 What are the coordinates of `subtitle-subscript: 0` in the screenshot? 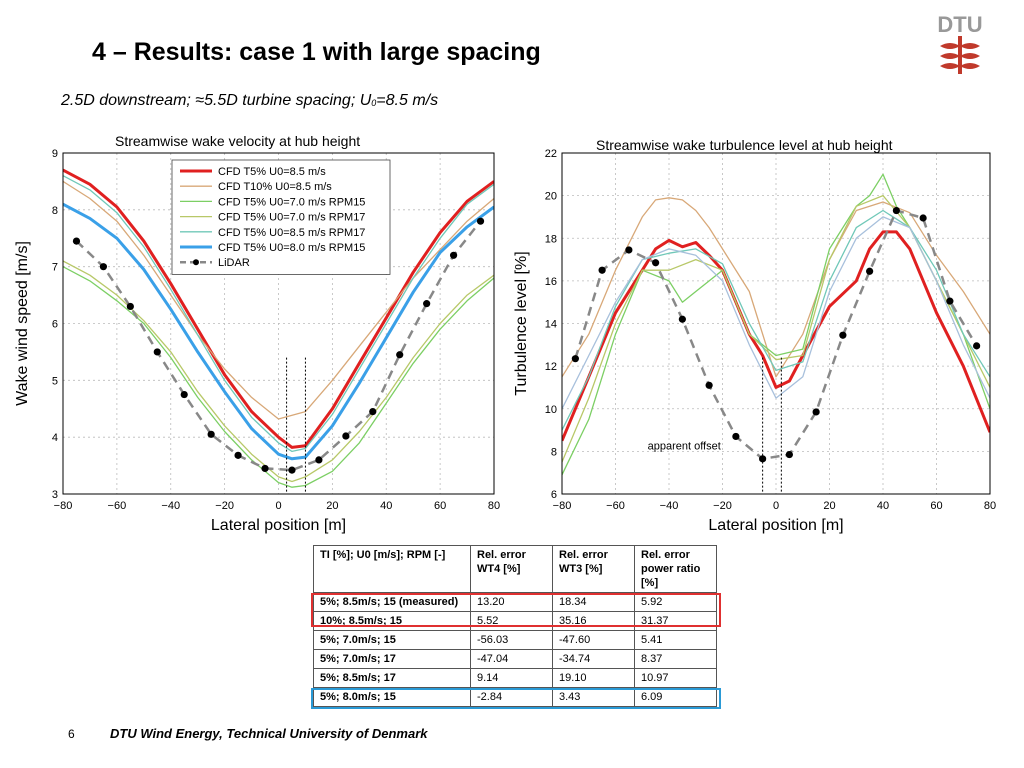 It's located at (374, 103).